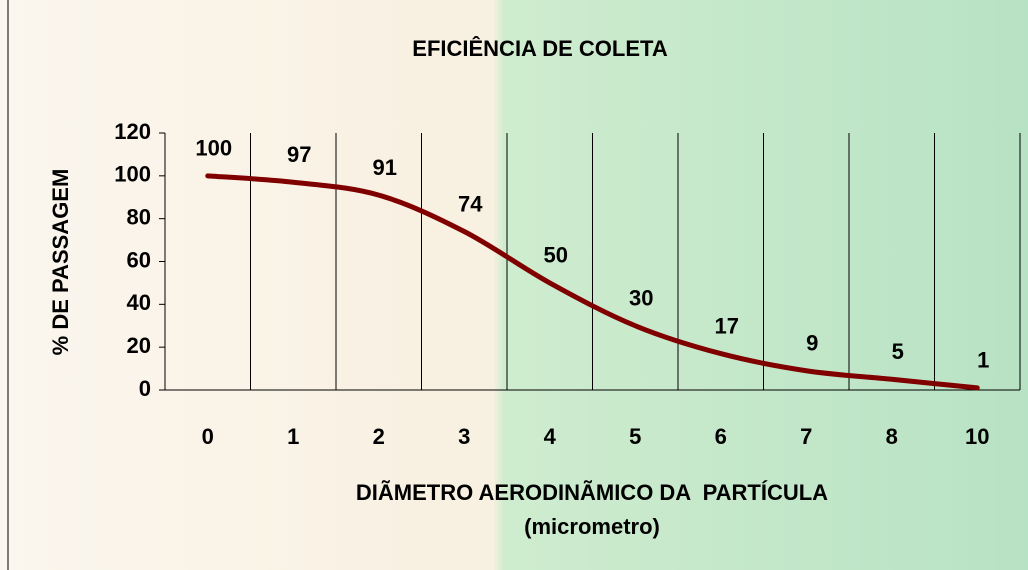  I want to click on data-label: 91, so click(385, 167).